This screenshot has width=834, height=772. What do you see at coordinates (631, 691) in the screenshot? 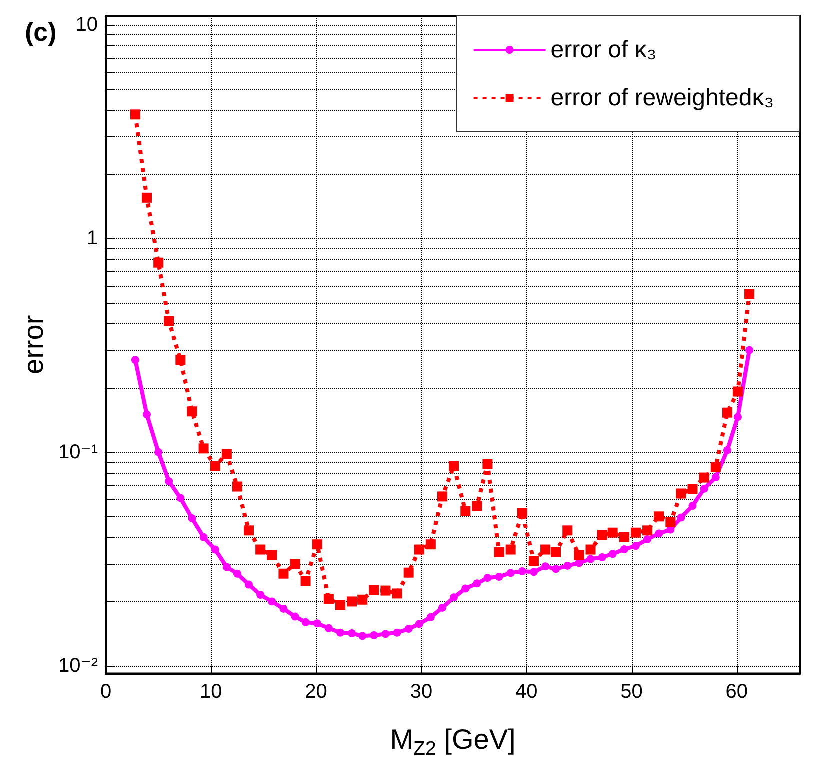
I see `x-tick-label: 50` at bounding box center [631, 691].